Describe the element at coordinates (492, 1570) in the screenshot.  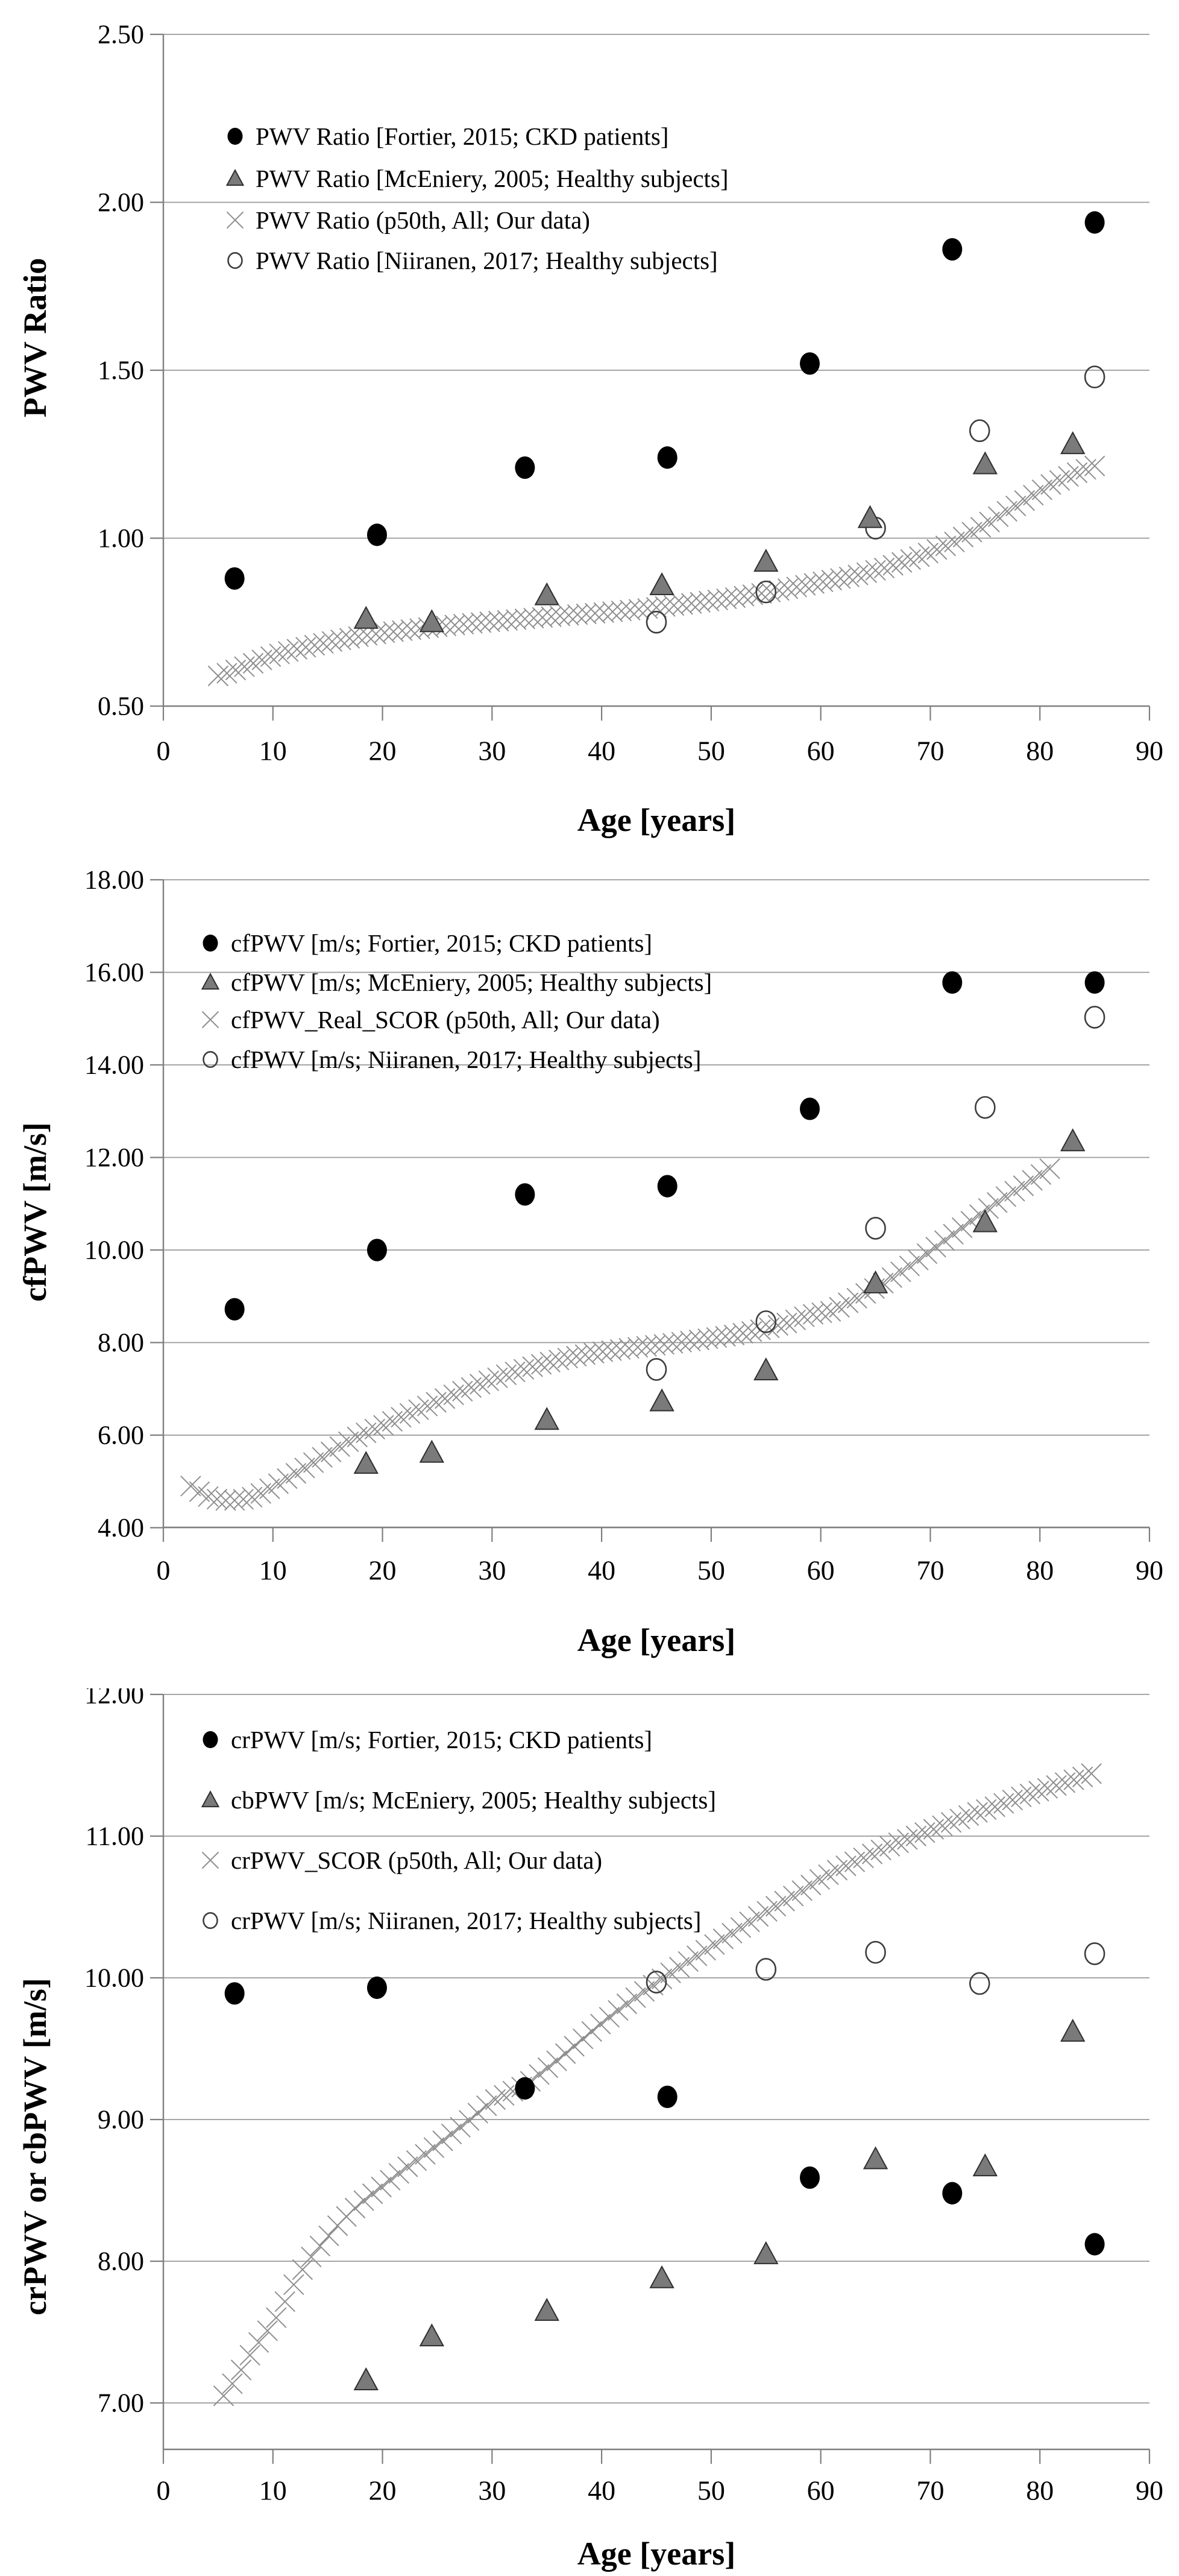
I see `x-tick-label: 30` at that location.